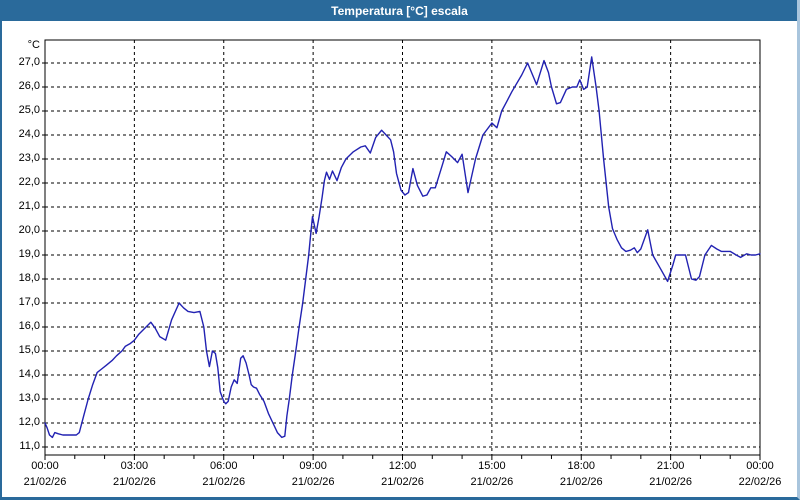 The width and height of the screenshot is (800, 500). What do you see at coordinates (29, 374) in the screenshot?
I see `y-axis-label: 14,0` at bounding box center [29, 374].